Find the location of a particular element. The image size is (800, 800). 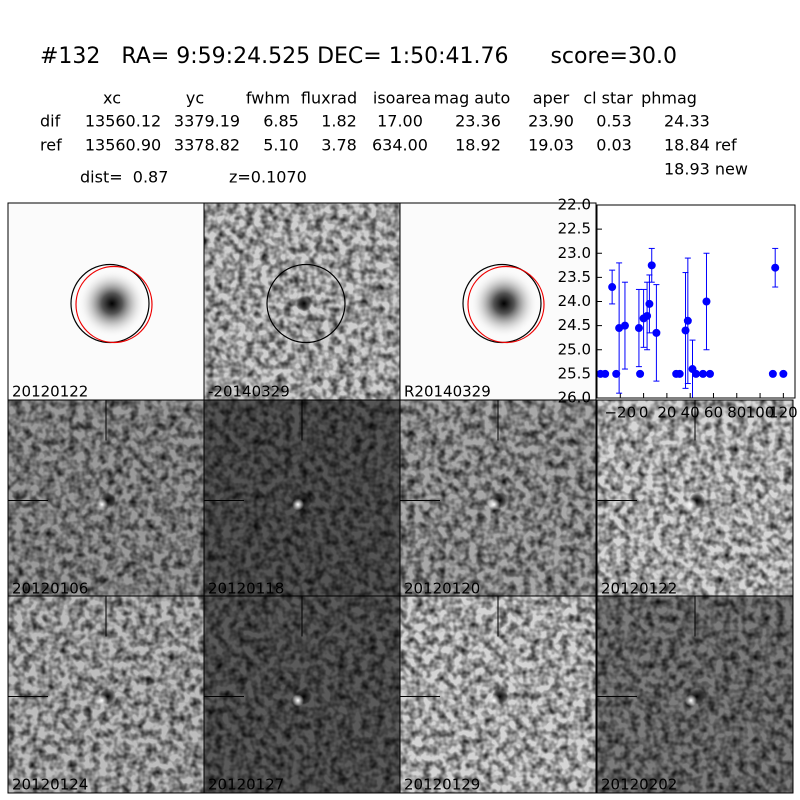

column-header: fluxrad is located at coordinates (329, 98).